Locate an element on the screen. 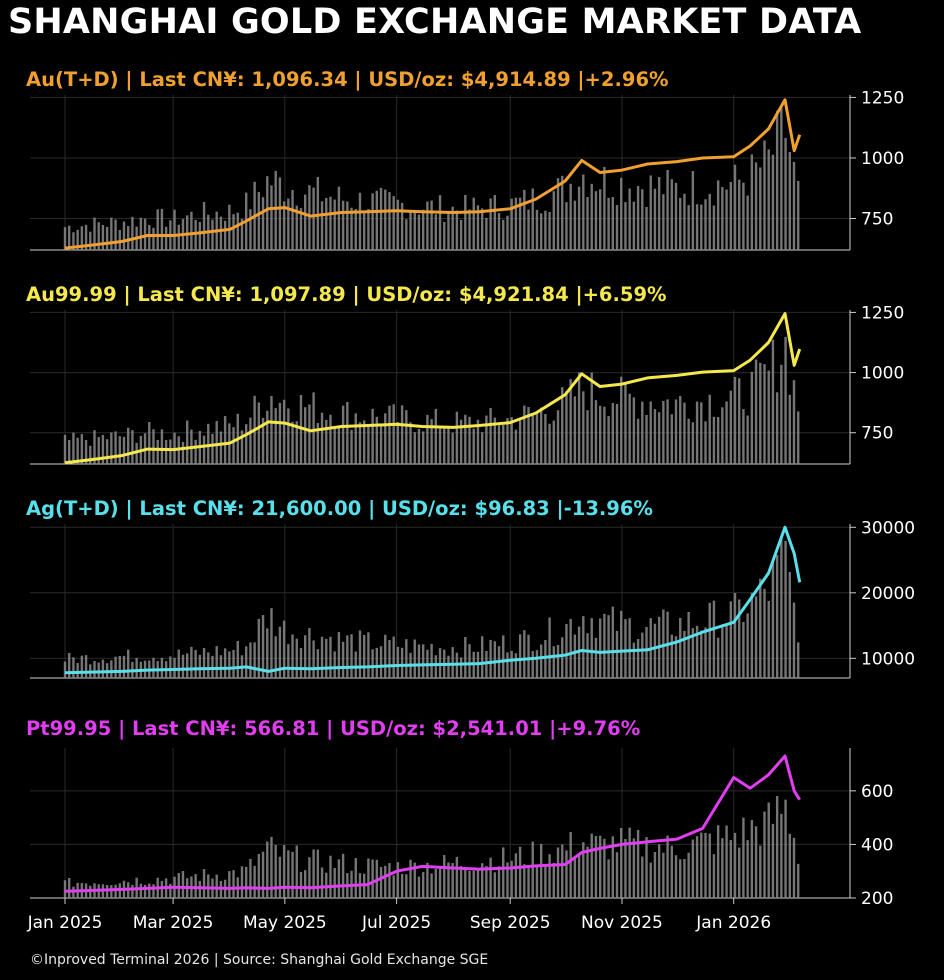 The height and width of the screenshot is (980, 944). y-tick-label: 400 is located at coordinates (877, 845).